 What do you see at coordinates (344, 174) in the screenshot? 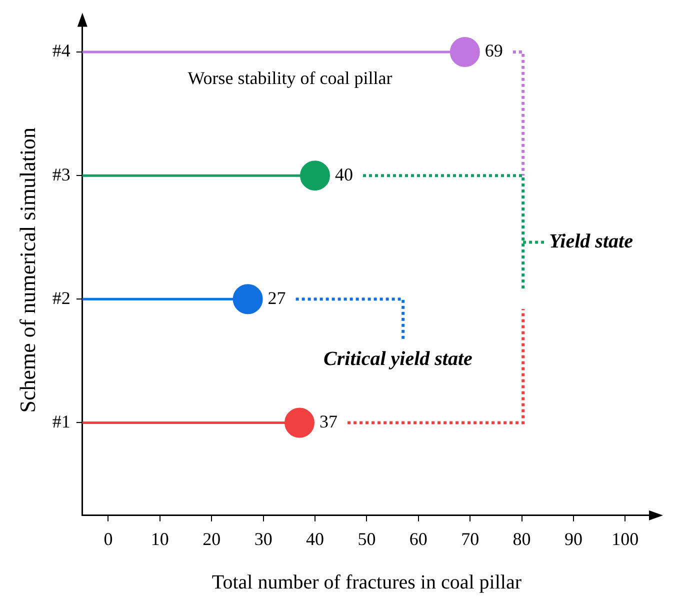
I see `data-label: 40` at bounding box center [344, 174].